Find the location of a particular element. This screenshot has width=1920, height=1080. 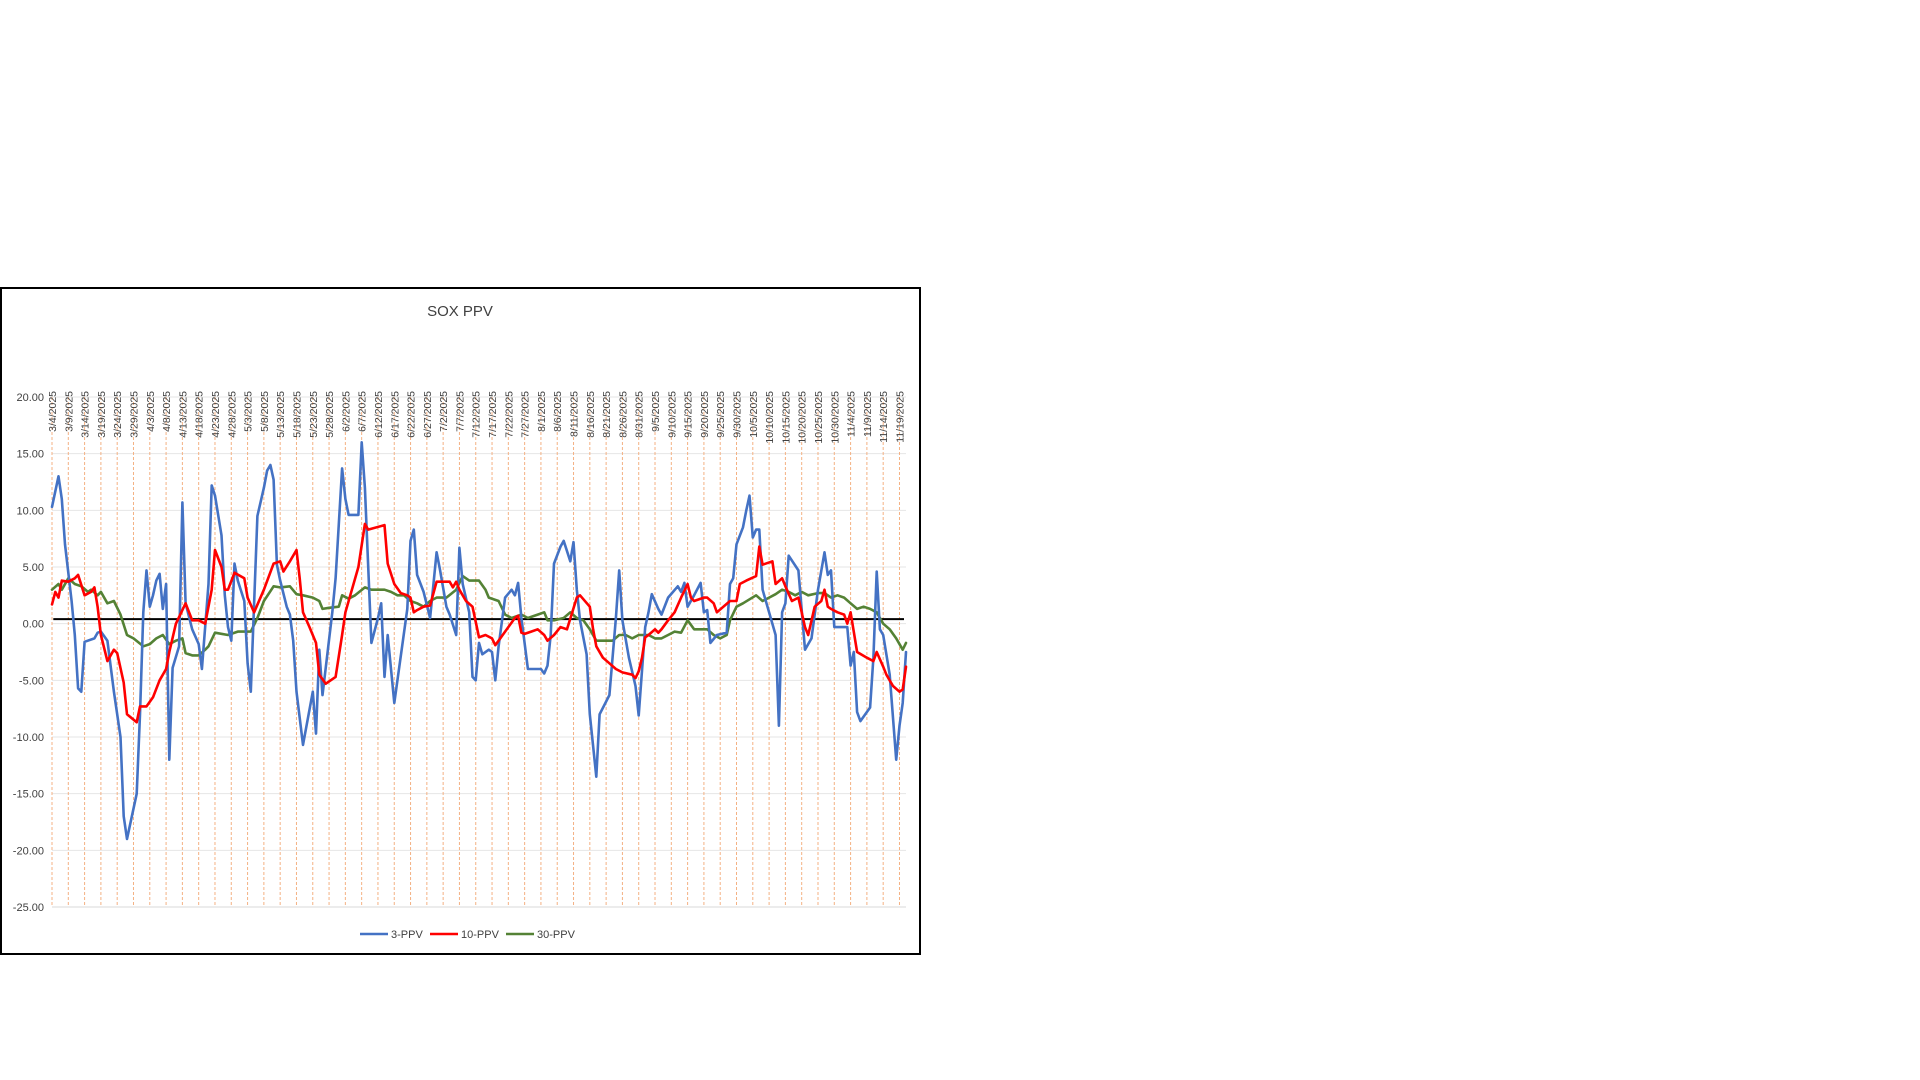

x-tick-label: 9/25/2025 is located at coordinates (721, 414).